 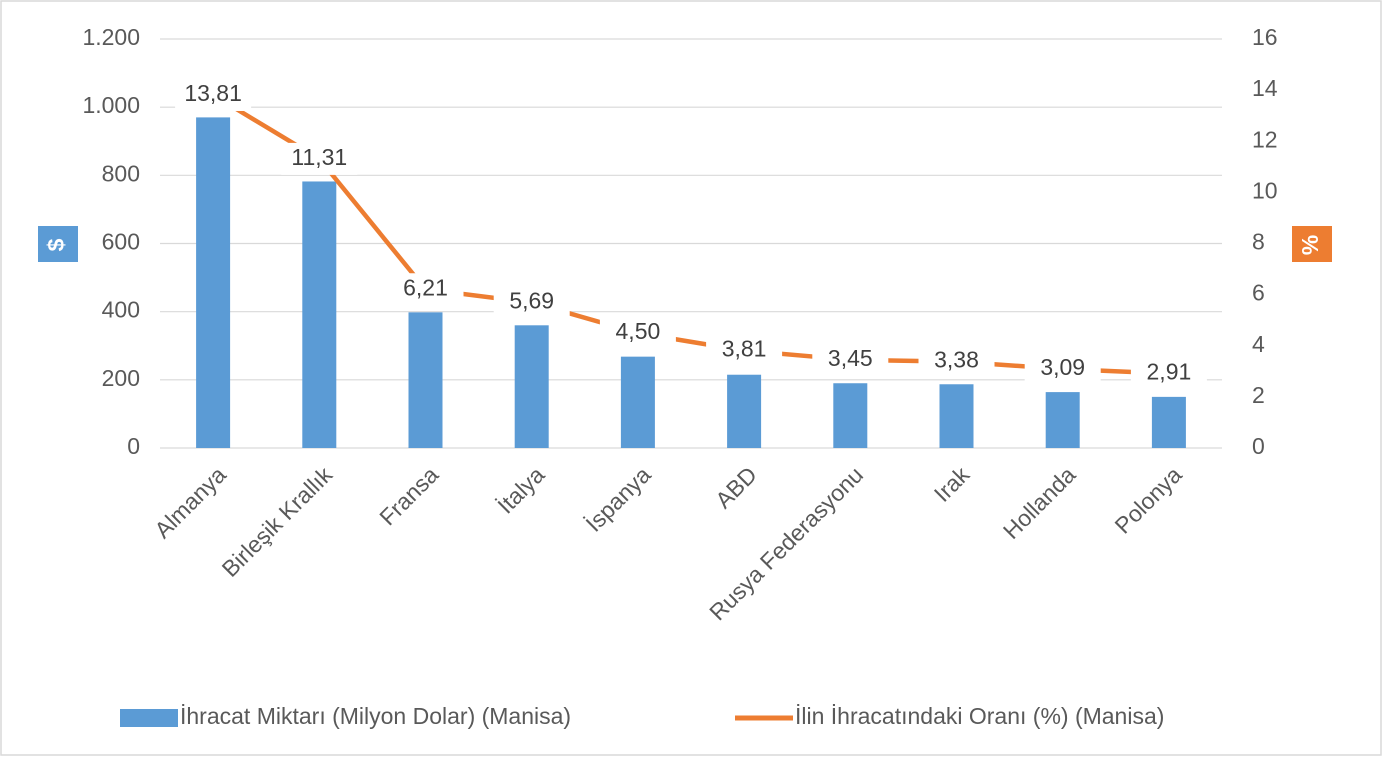 What do you see at coordinates (1258, 446) in the screenshot?
I see `y2-tick-label: 0` at bounding box center [1258, 446].